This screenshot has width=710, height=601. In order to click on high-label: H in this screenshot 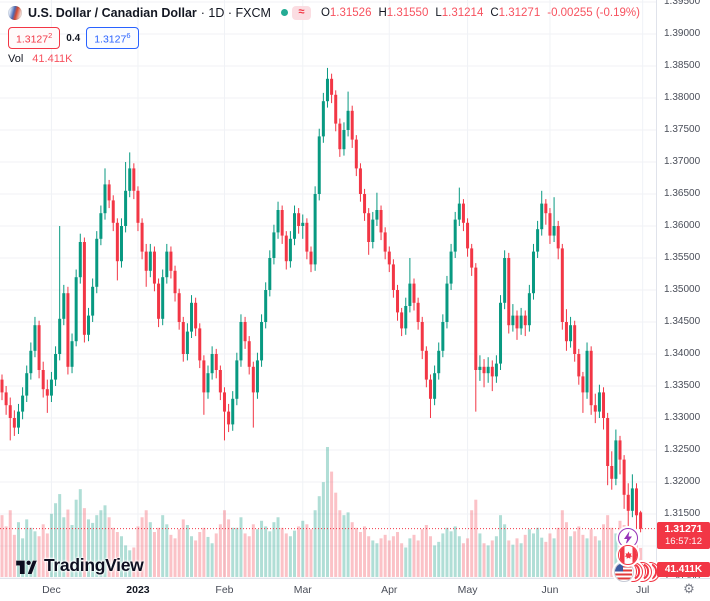, I will do `click(382, 12)`.